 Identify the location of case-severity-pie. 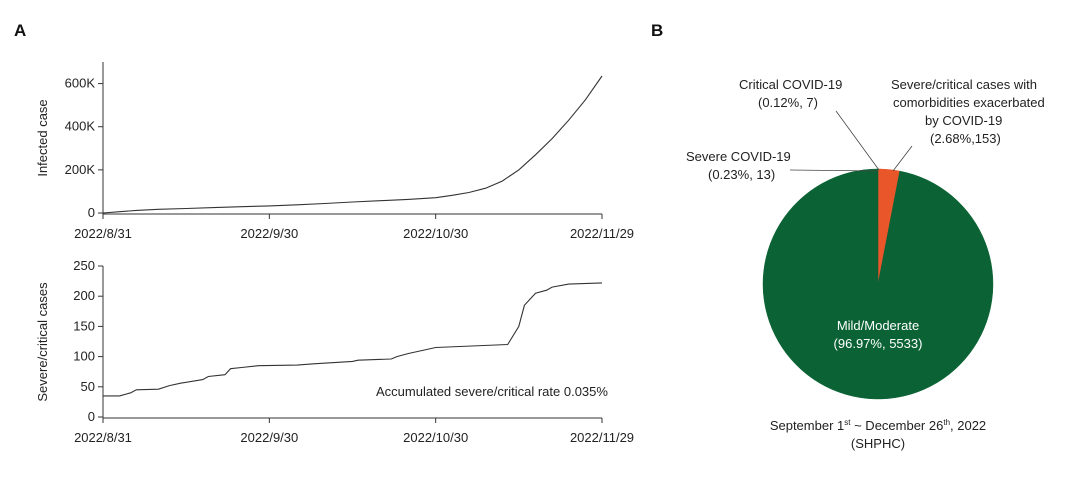
(878, 284).